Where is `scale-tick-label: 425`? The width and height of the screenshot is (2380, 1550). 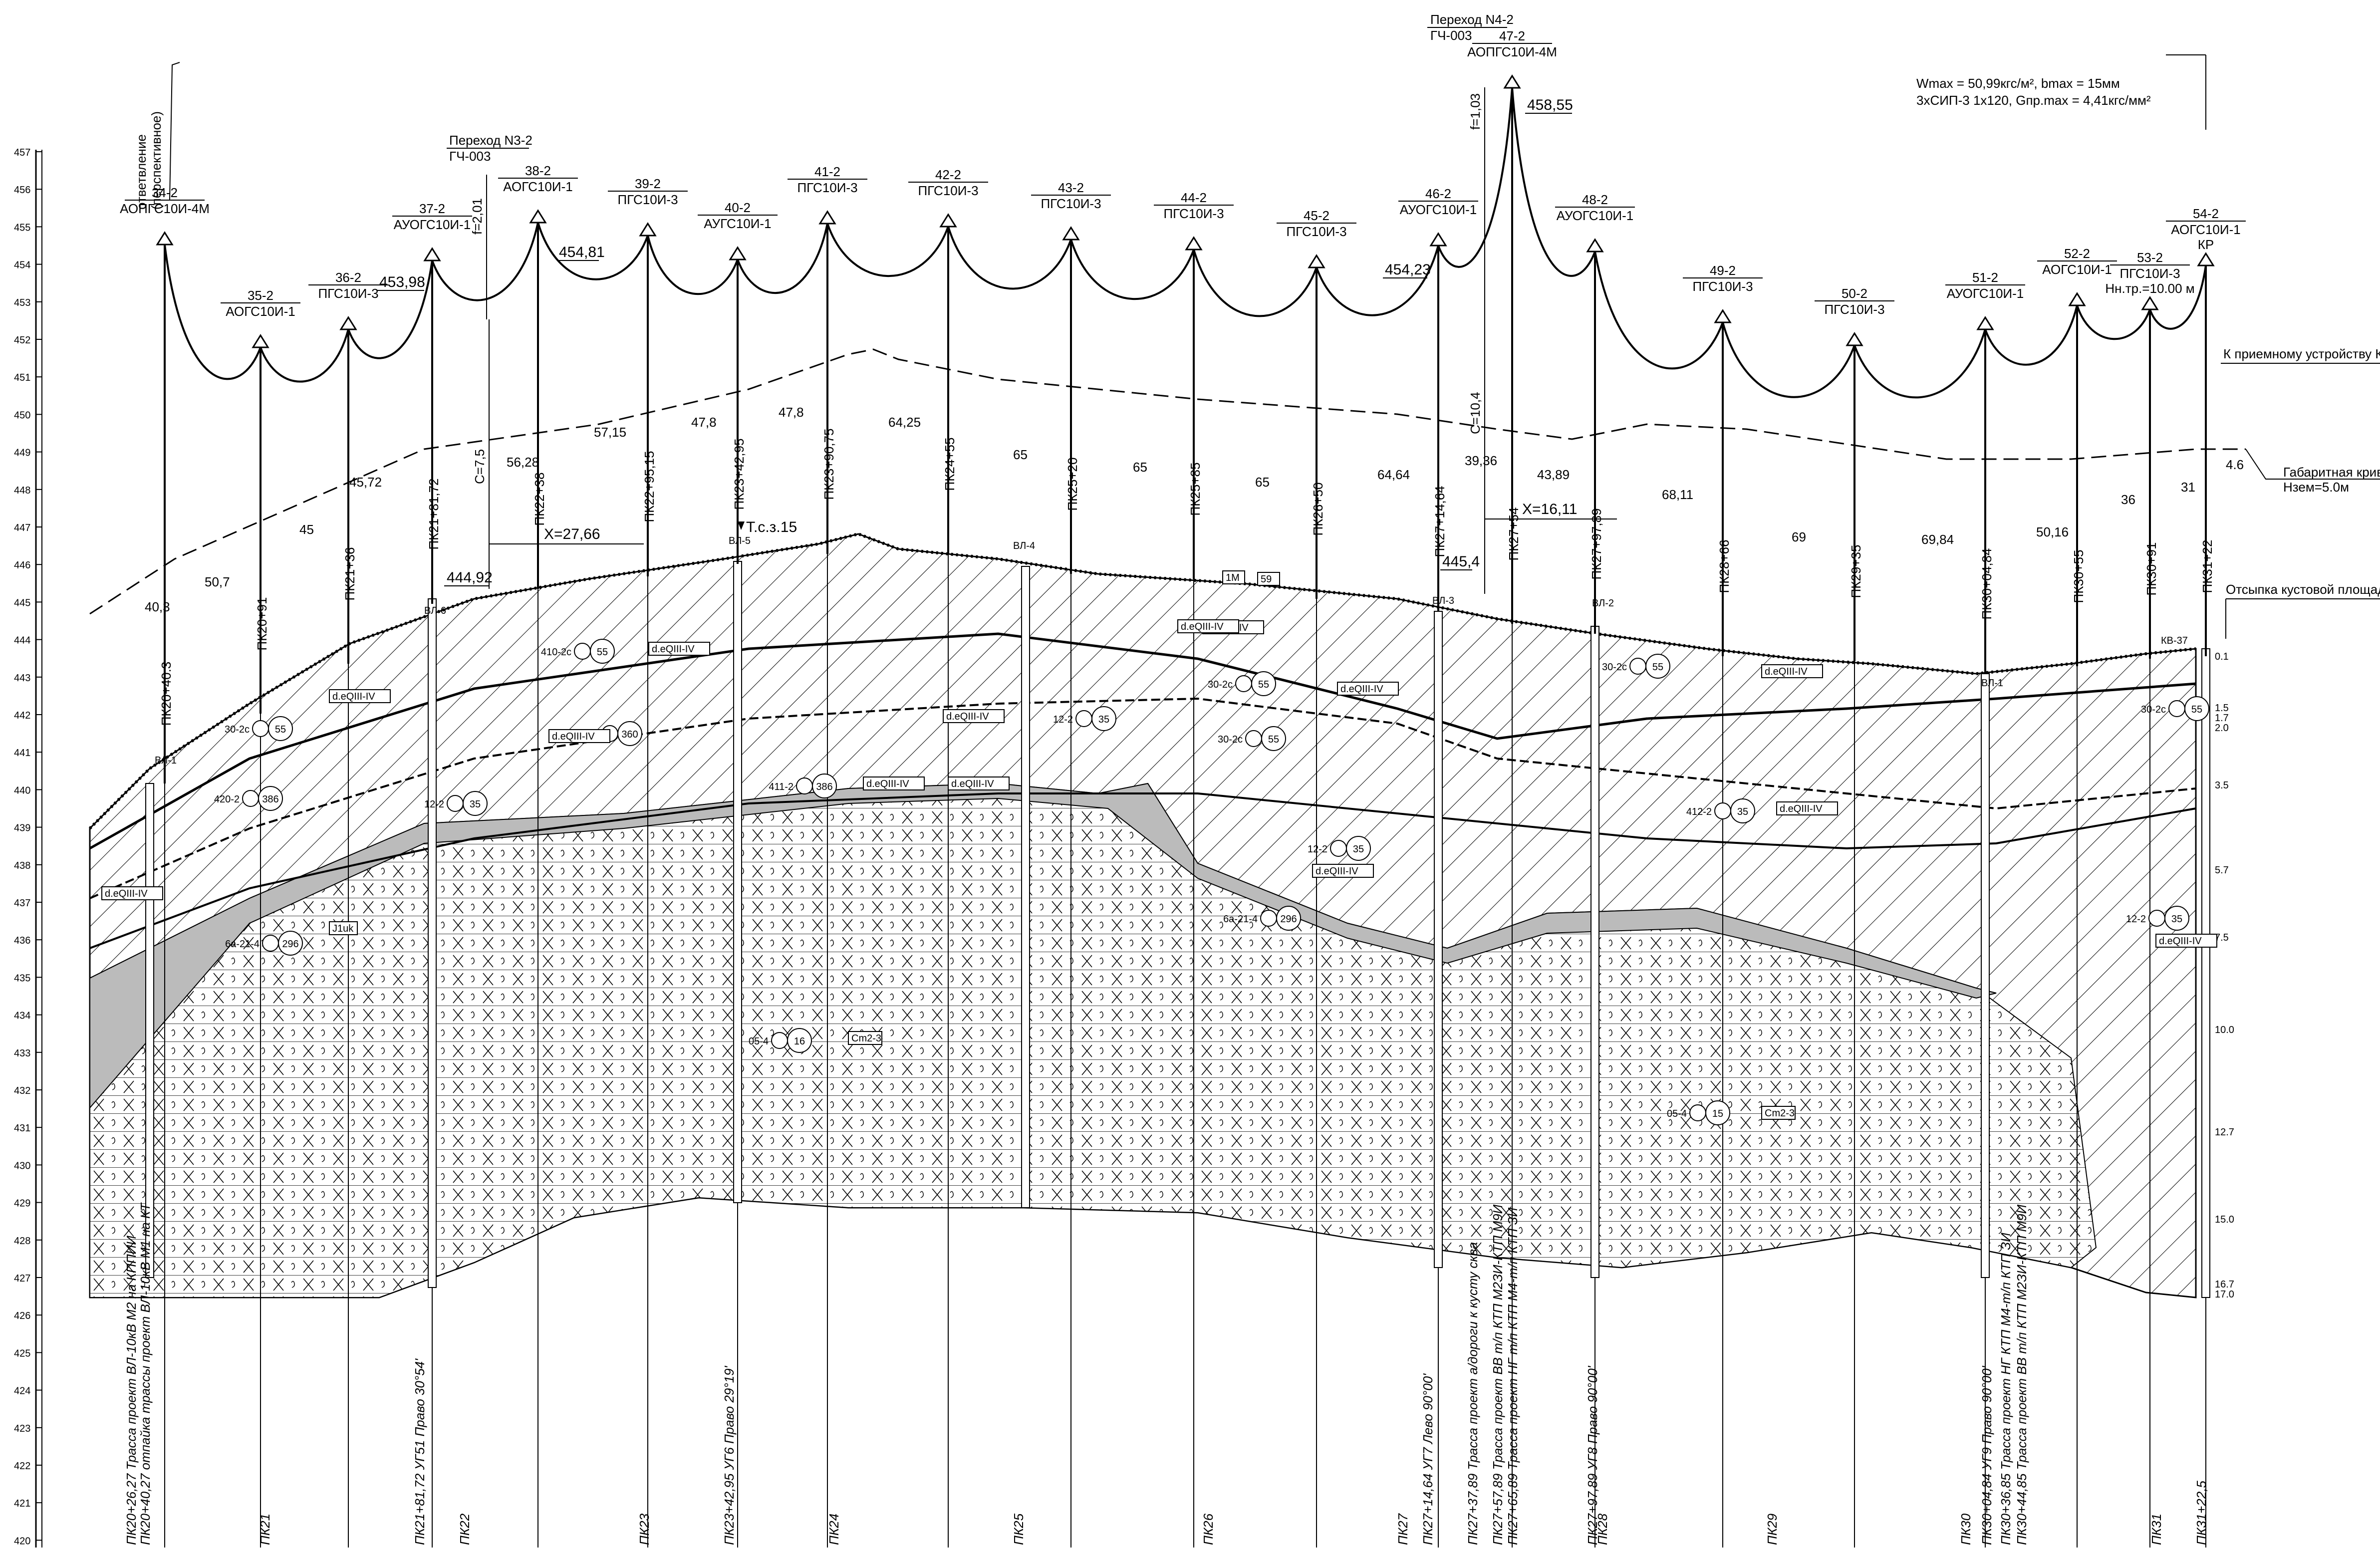 scale-tick-label: 425 is located at coordinates (22, 1353).